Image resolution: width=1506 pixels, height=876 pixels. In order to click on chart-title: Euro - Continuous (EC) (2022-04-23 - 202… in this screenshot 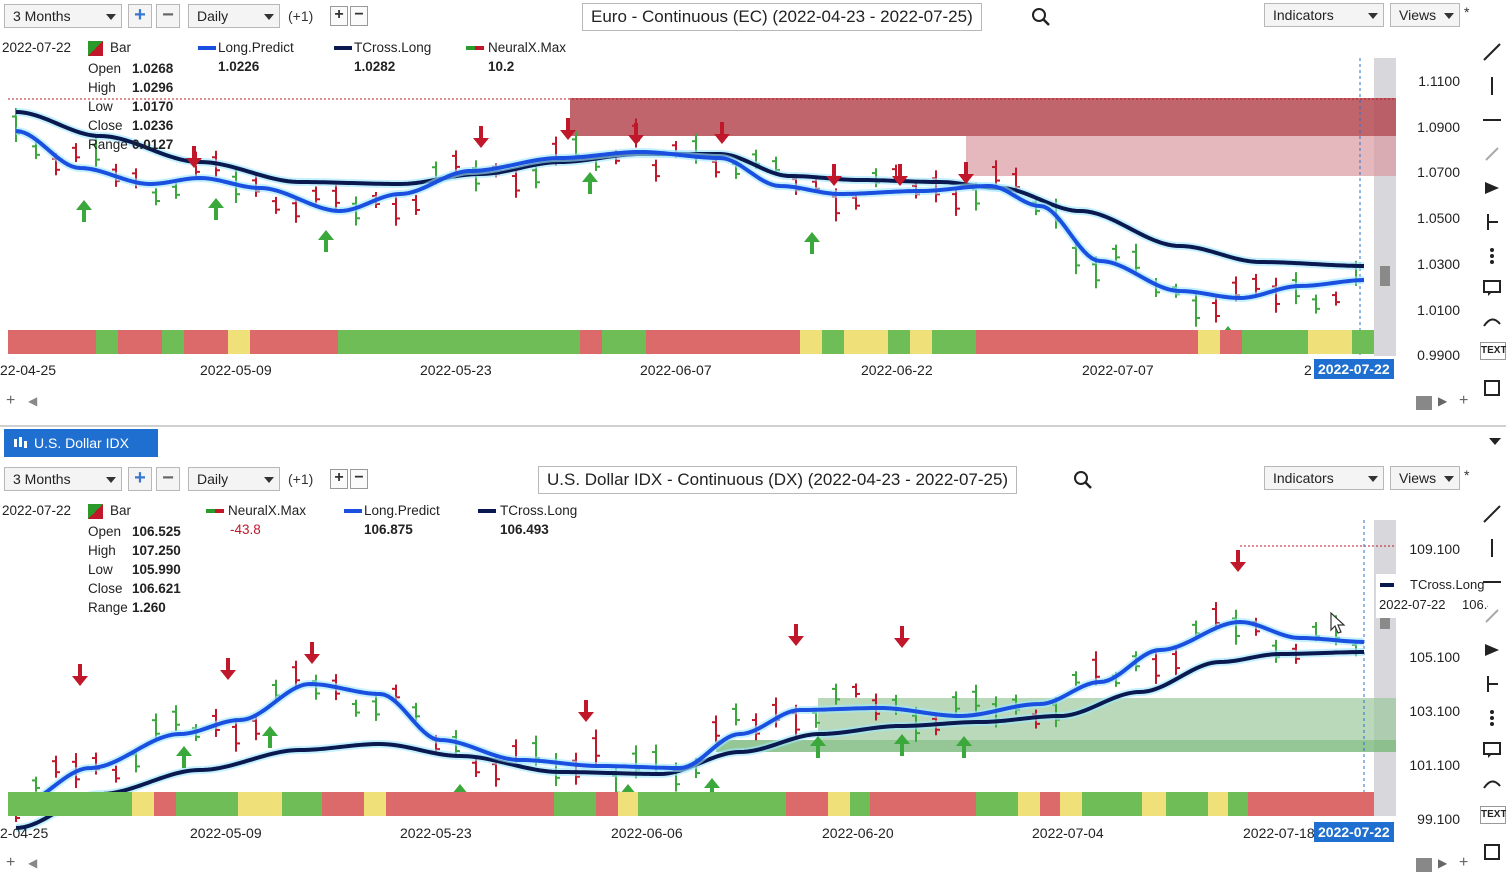, I will do `click(782, 17)`.